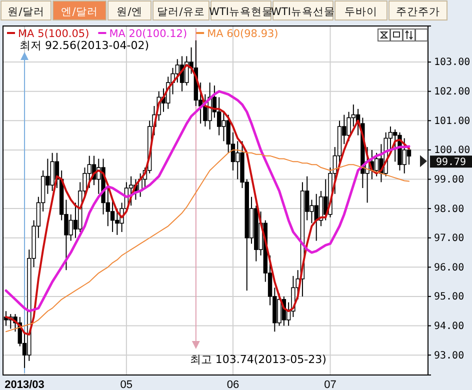 The image size is (472, 390). What do you see at coordinates (258, 359) in the screenshot?
I see `annotation: 최고 103.74(2013-05-23)` at bounding box center [258, 359].